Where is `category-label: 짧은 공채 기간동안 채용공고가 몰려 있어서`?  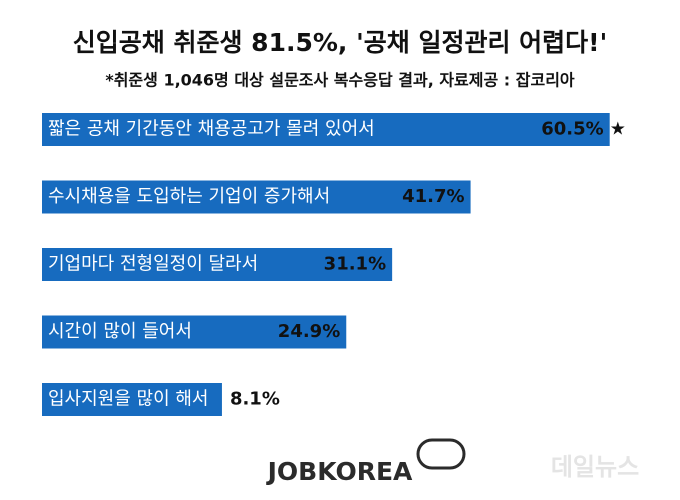 category-label: 짧은 공채 기간동안 채용공고가 몰려 있어서 is located at coordinates (211, 129).